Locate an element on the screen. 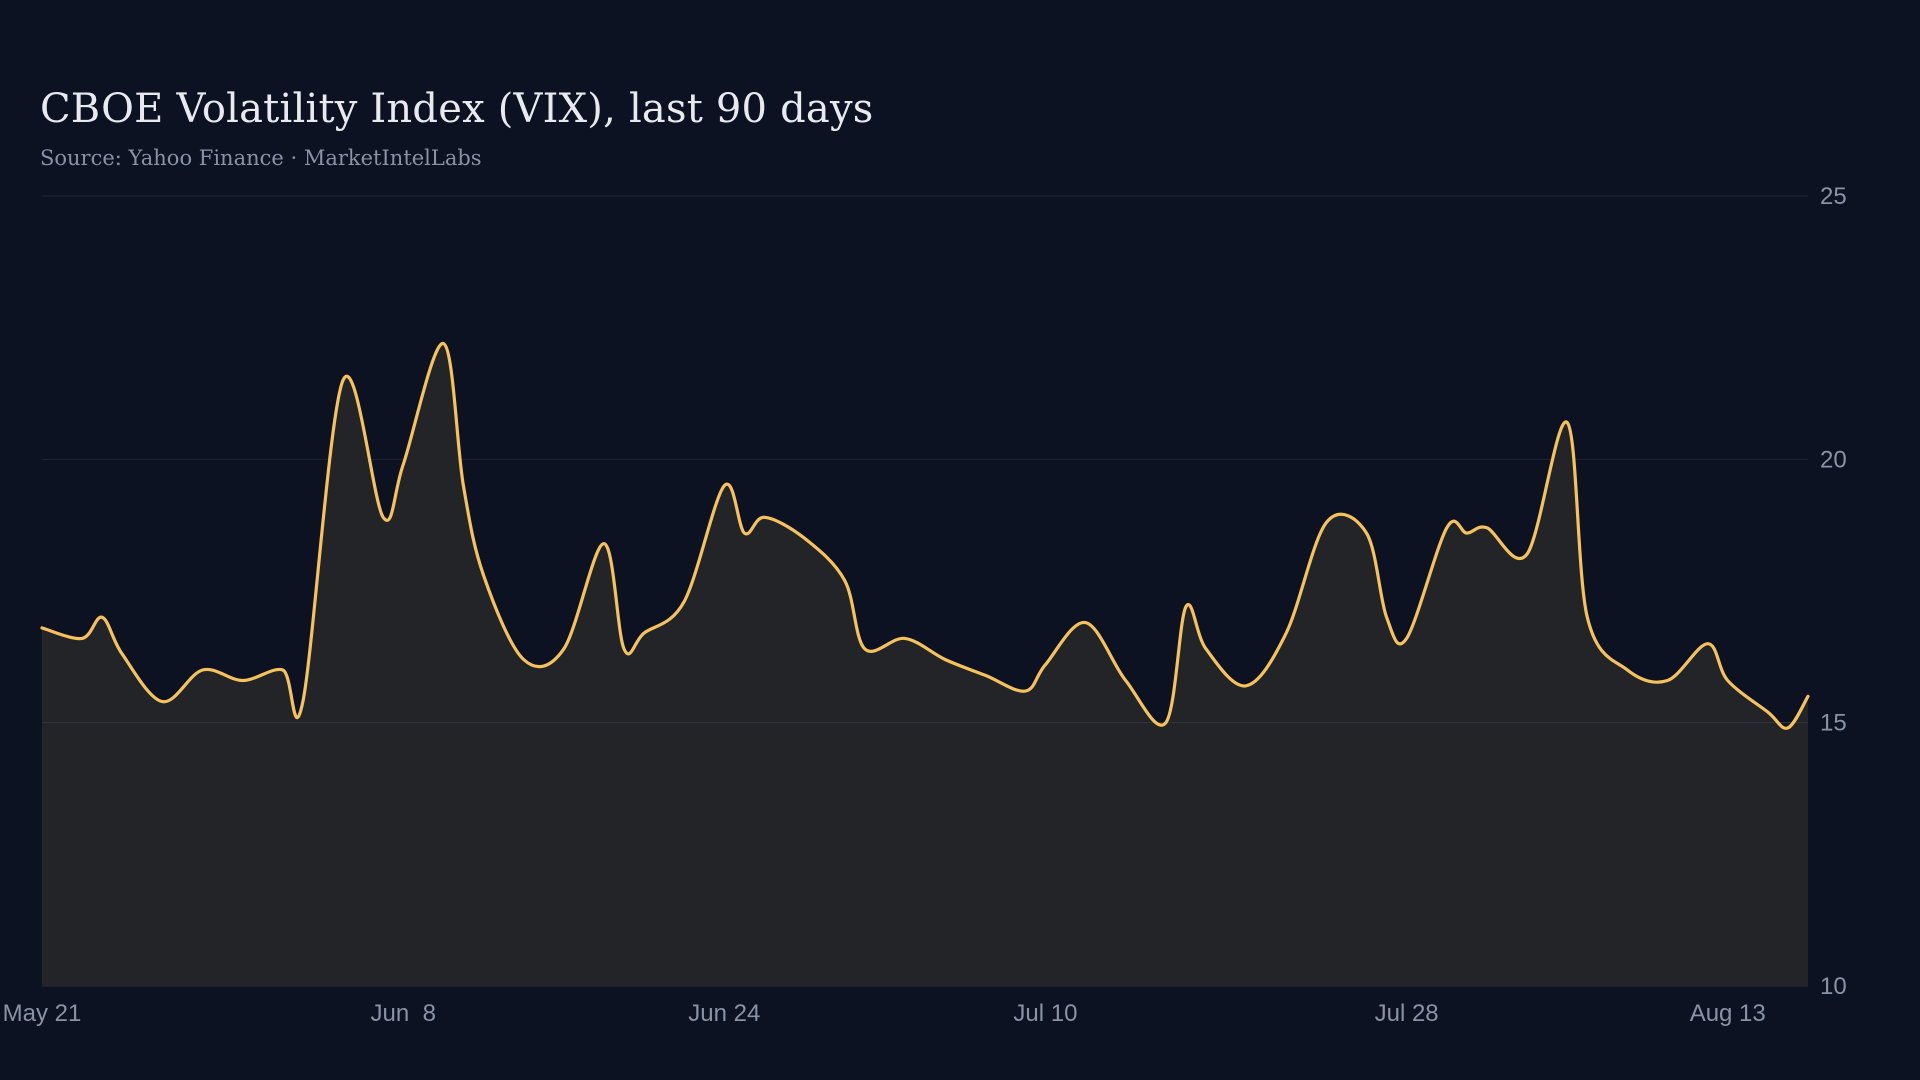 This screenshot has height=1080, width=1920. y-tick-label: 10 is located at coordinates (1833, 986).